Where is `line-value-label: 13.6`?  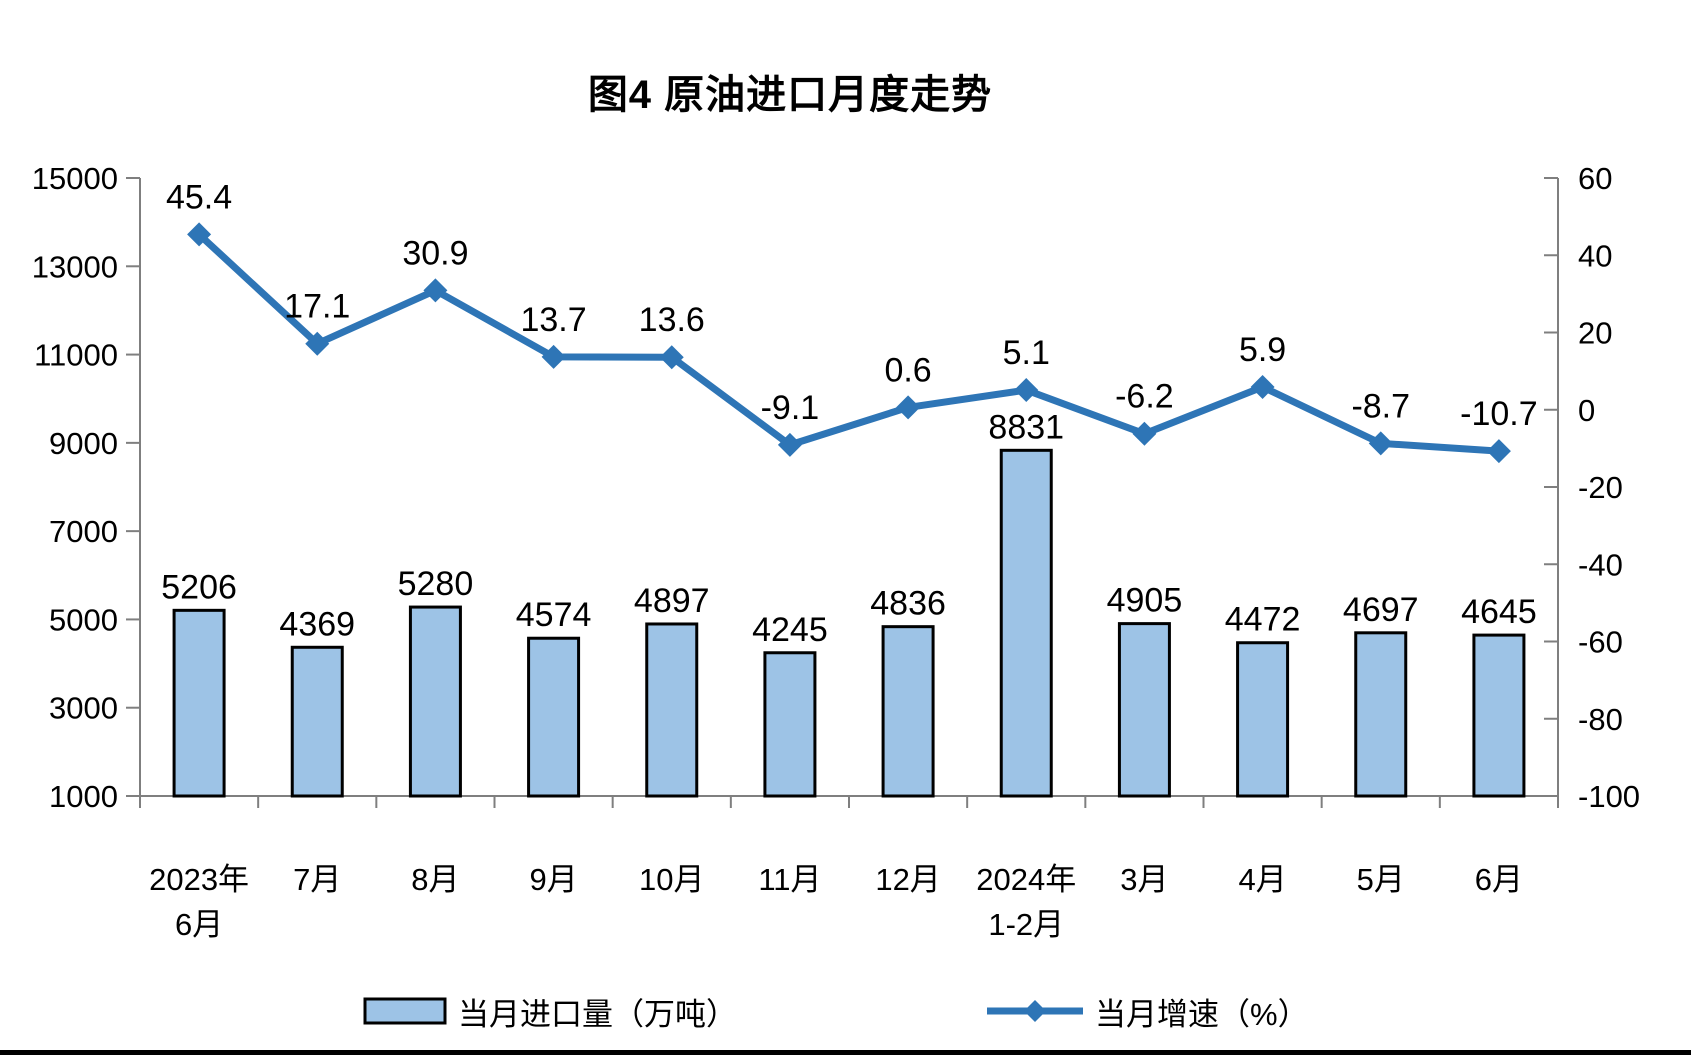
line-value-label: 13.6 is located at coordinates (672, 320).